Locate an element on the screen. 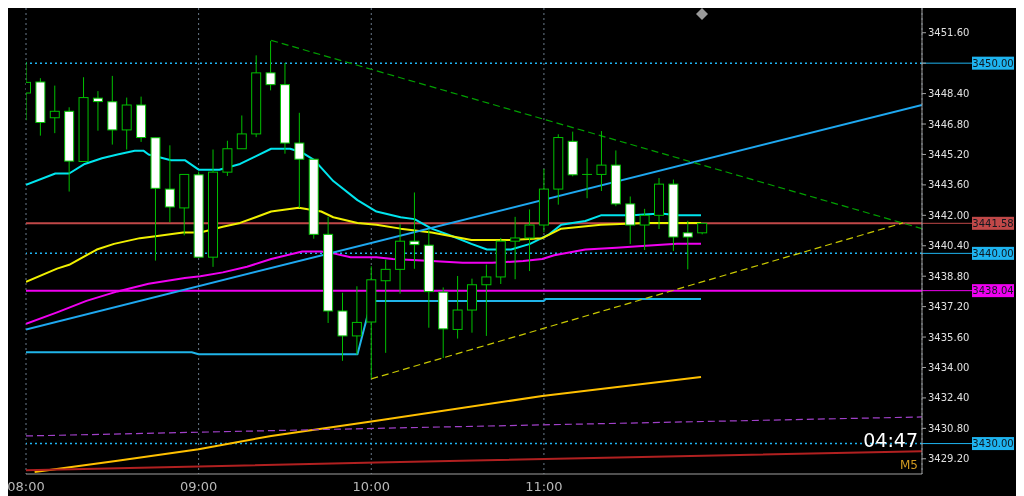  x-tick-label: 10:00 is located at coordinates (371, 487).